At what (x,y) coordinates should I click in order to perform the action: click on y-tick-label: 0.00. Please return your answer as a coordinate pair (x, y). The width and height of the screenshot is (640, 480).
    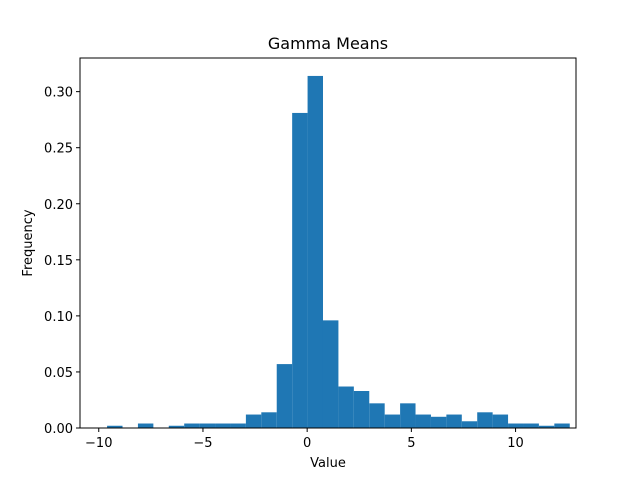
    Looking at the image, I should click on (58, 429).